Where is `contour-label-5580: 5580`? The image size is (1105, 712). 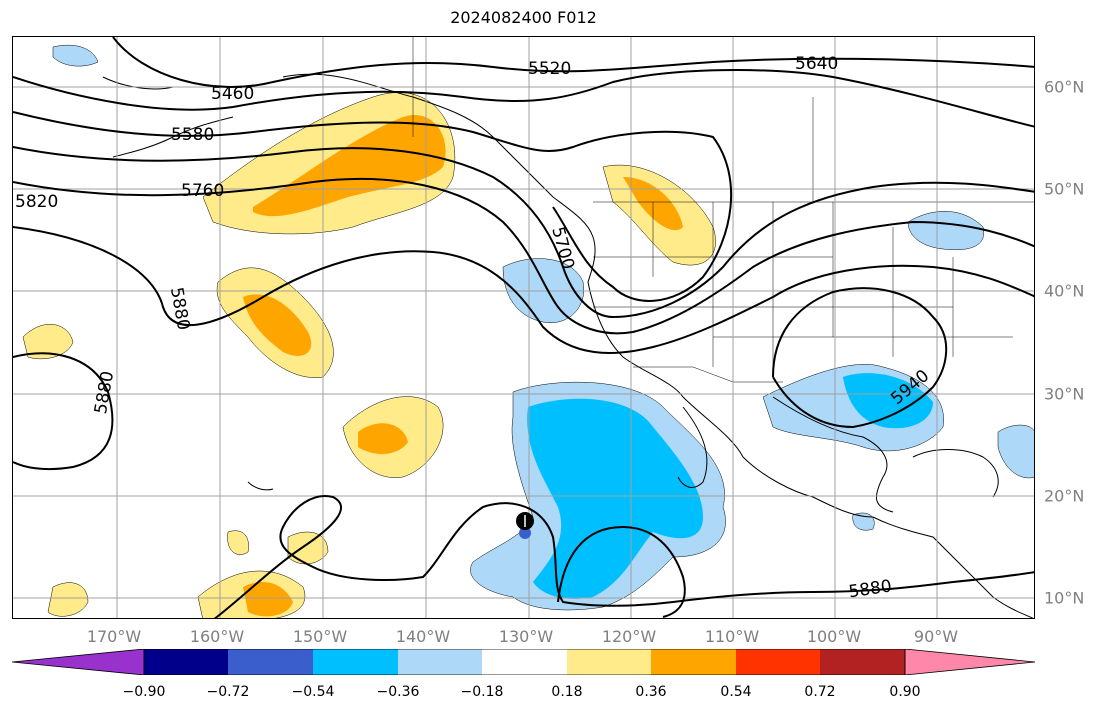 contour-label-5580: 5580 is located at coordinates (192, 135).